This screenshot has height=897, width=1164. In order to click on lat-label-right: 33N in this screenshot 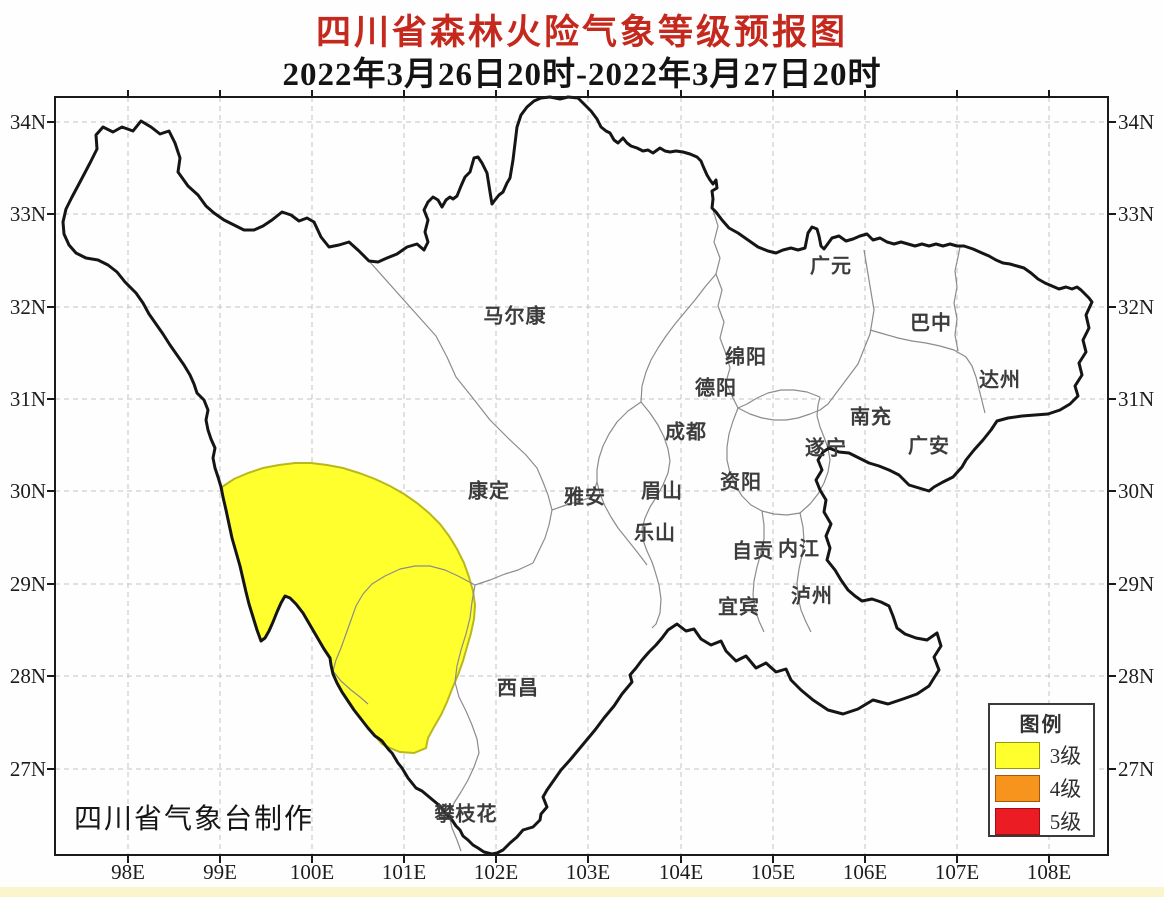, I will do `click(1136, 214)`.